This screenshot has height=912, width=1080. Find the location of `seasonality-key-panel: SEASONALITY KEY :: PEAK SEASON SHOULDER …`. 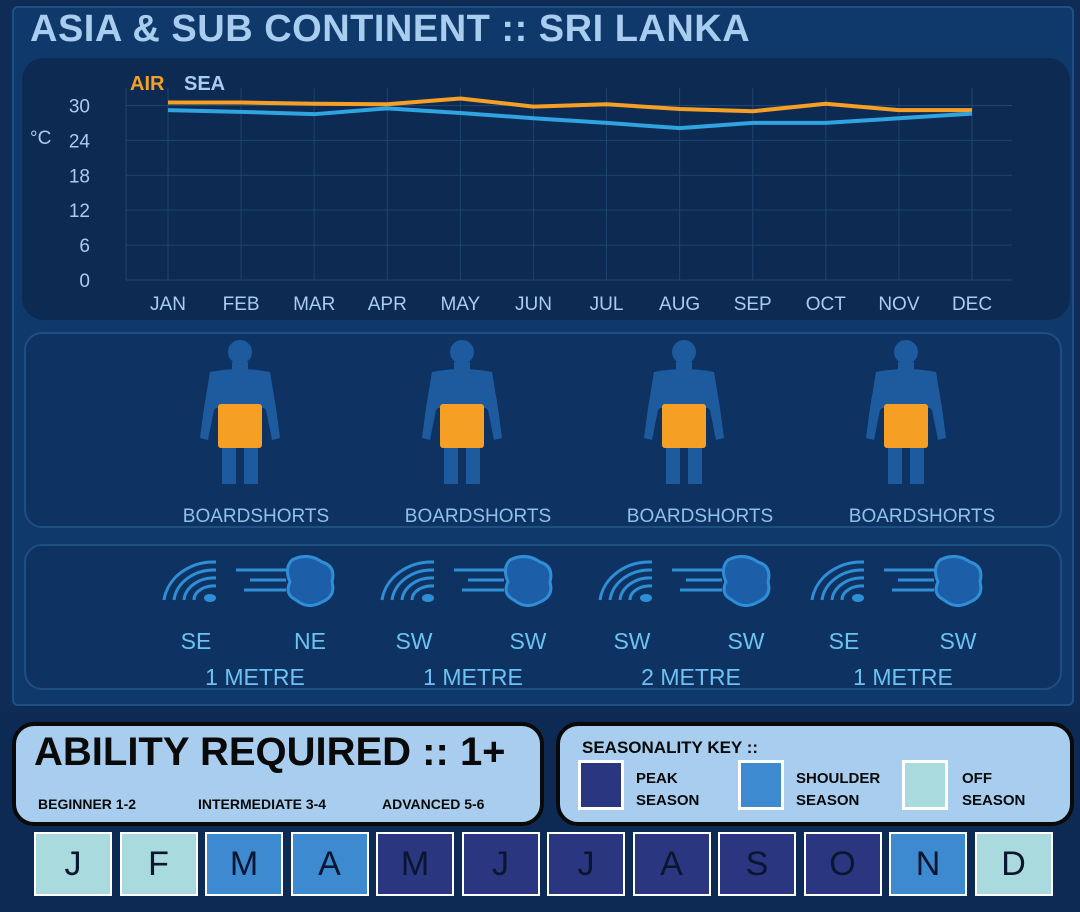

seasonality-key-panel: SEASONALITY KEY :: PEAK SEASON SHOULDER … is located at coordinates (815, 774).